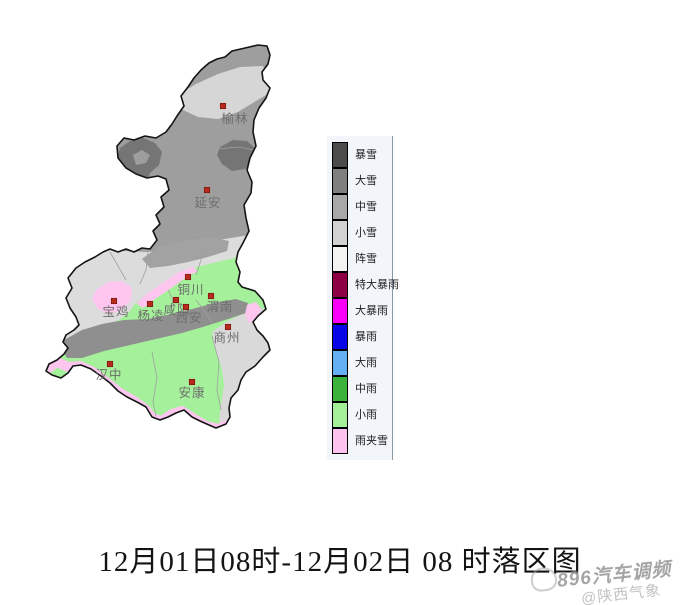  Describe the element at coordinates (167, 287) in the screenshot. I see `zone-sleet-guanzhong-strip` at that location.